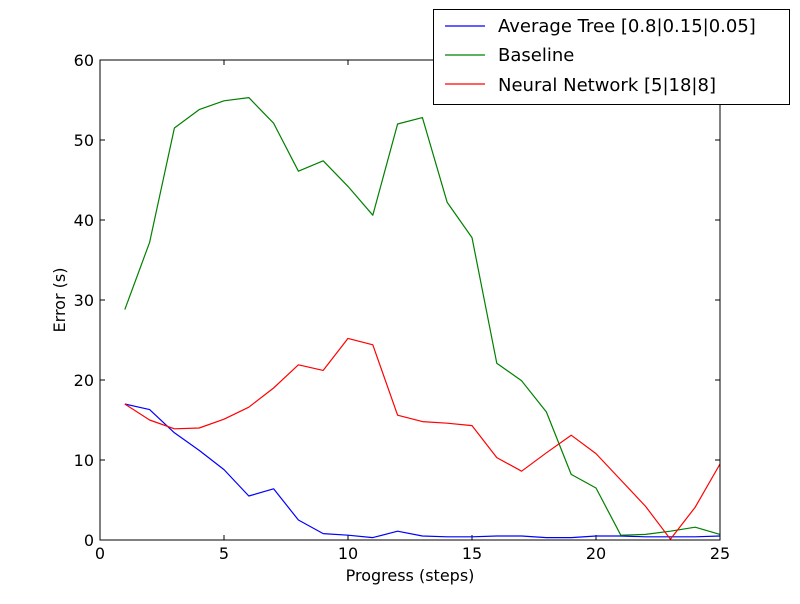 This screenshot has height=604, width=800. I want to click on x-tick-label: 25, so click(720, 553).